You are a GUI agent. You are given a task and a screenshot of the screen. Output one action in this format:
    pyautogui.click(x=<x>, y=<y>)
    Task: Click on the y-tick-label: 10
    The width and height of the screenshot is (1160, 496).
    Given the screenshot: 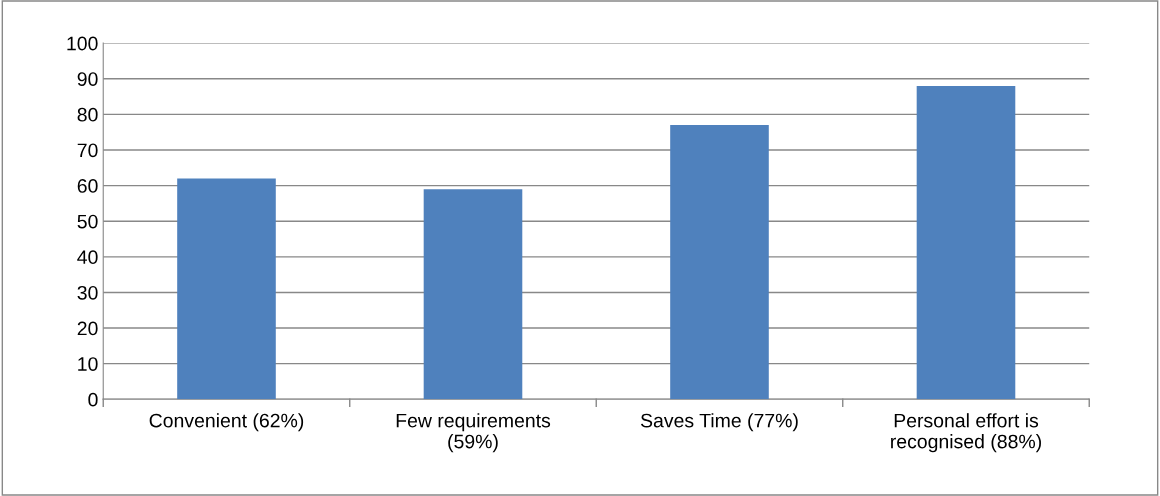 What is the action you would take?
    pyautogui.click(x=88, y=364)
    